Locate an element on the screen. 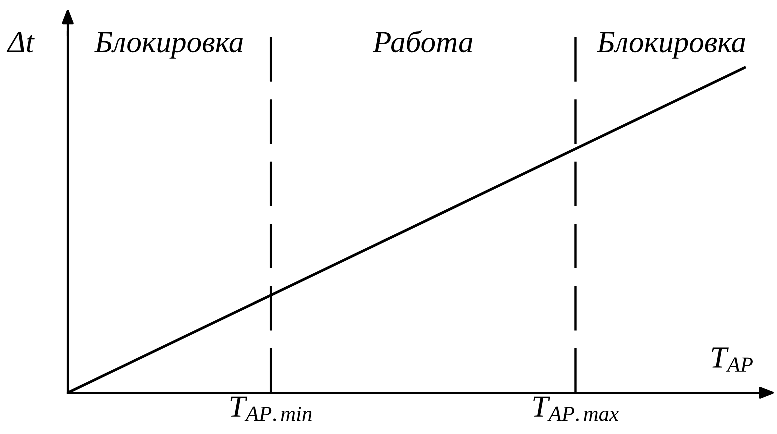  x-tick-label: T$_{AP.max}$ is located at coordinates (576, 409).